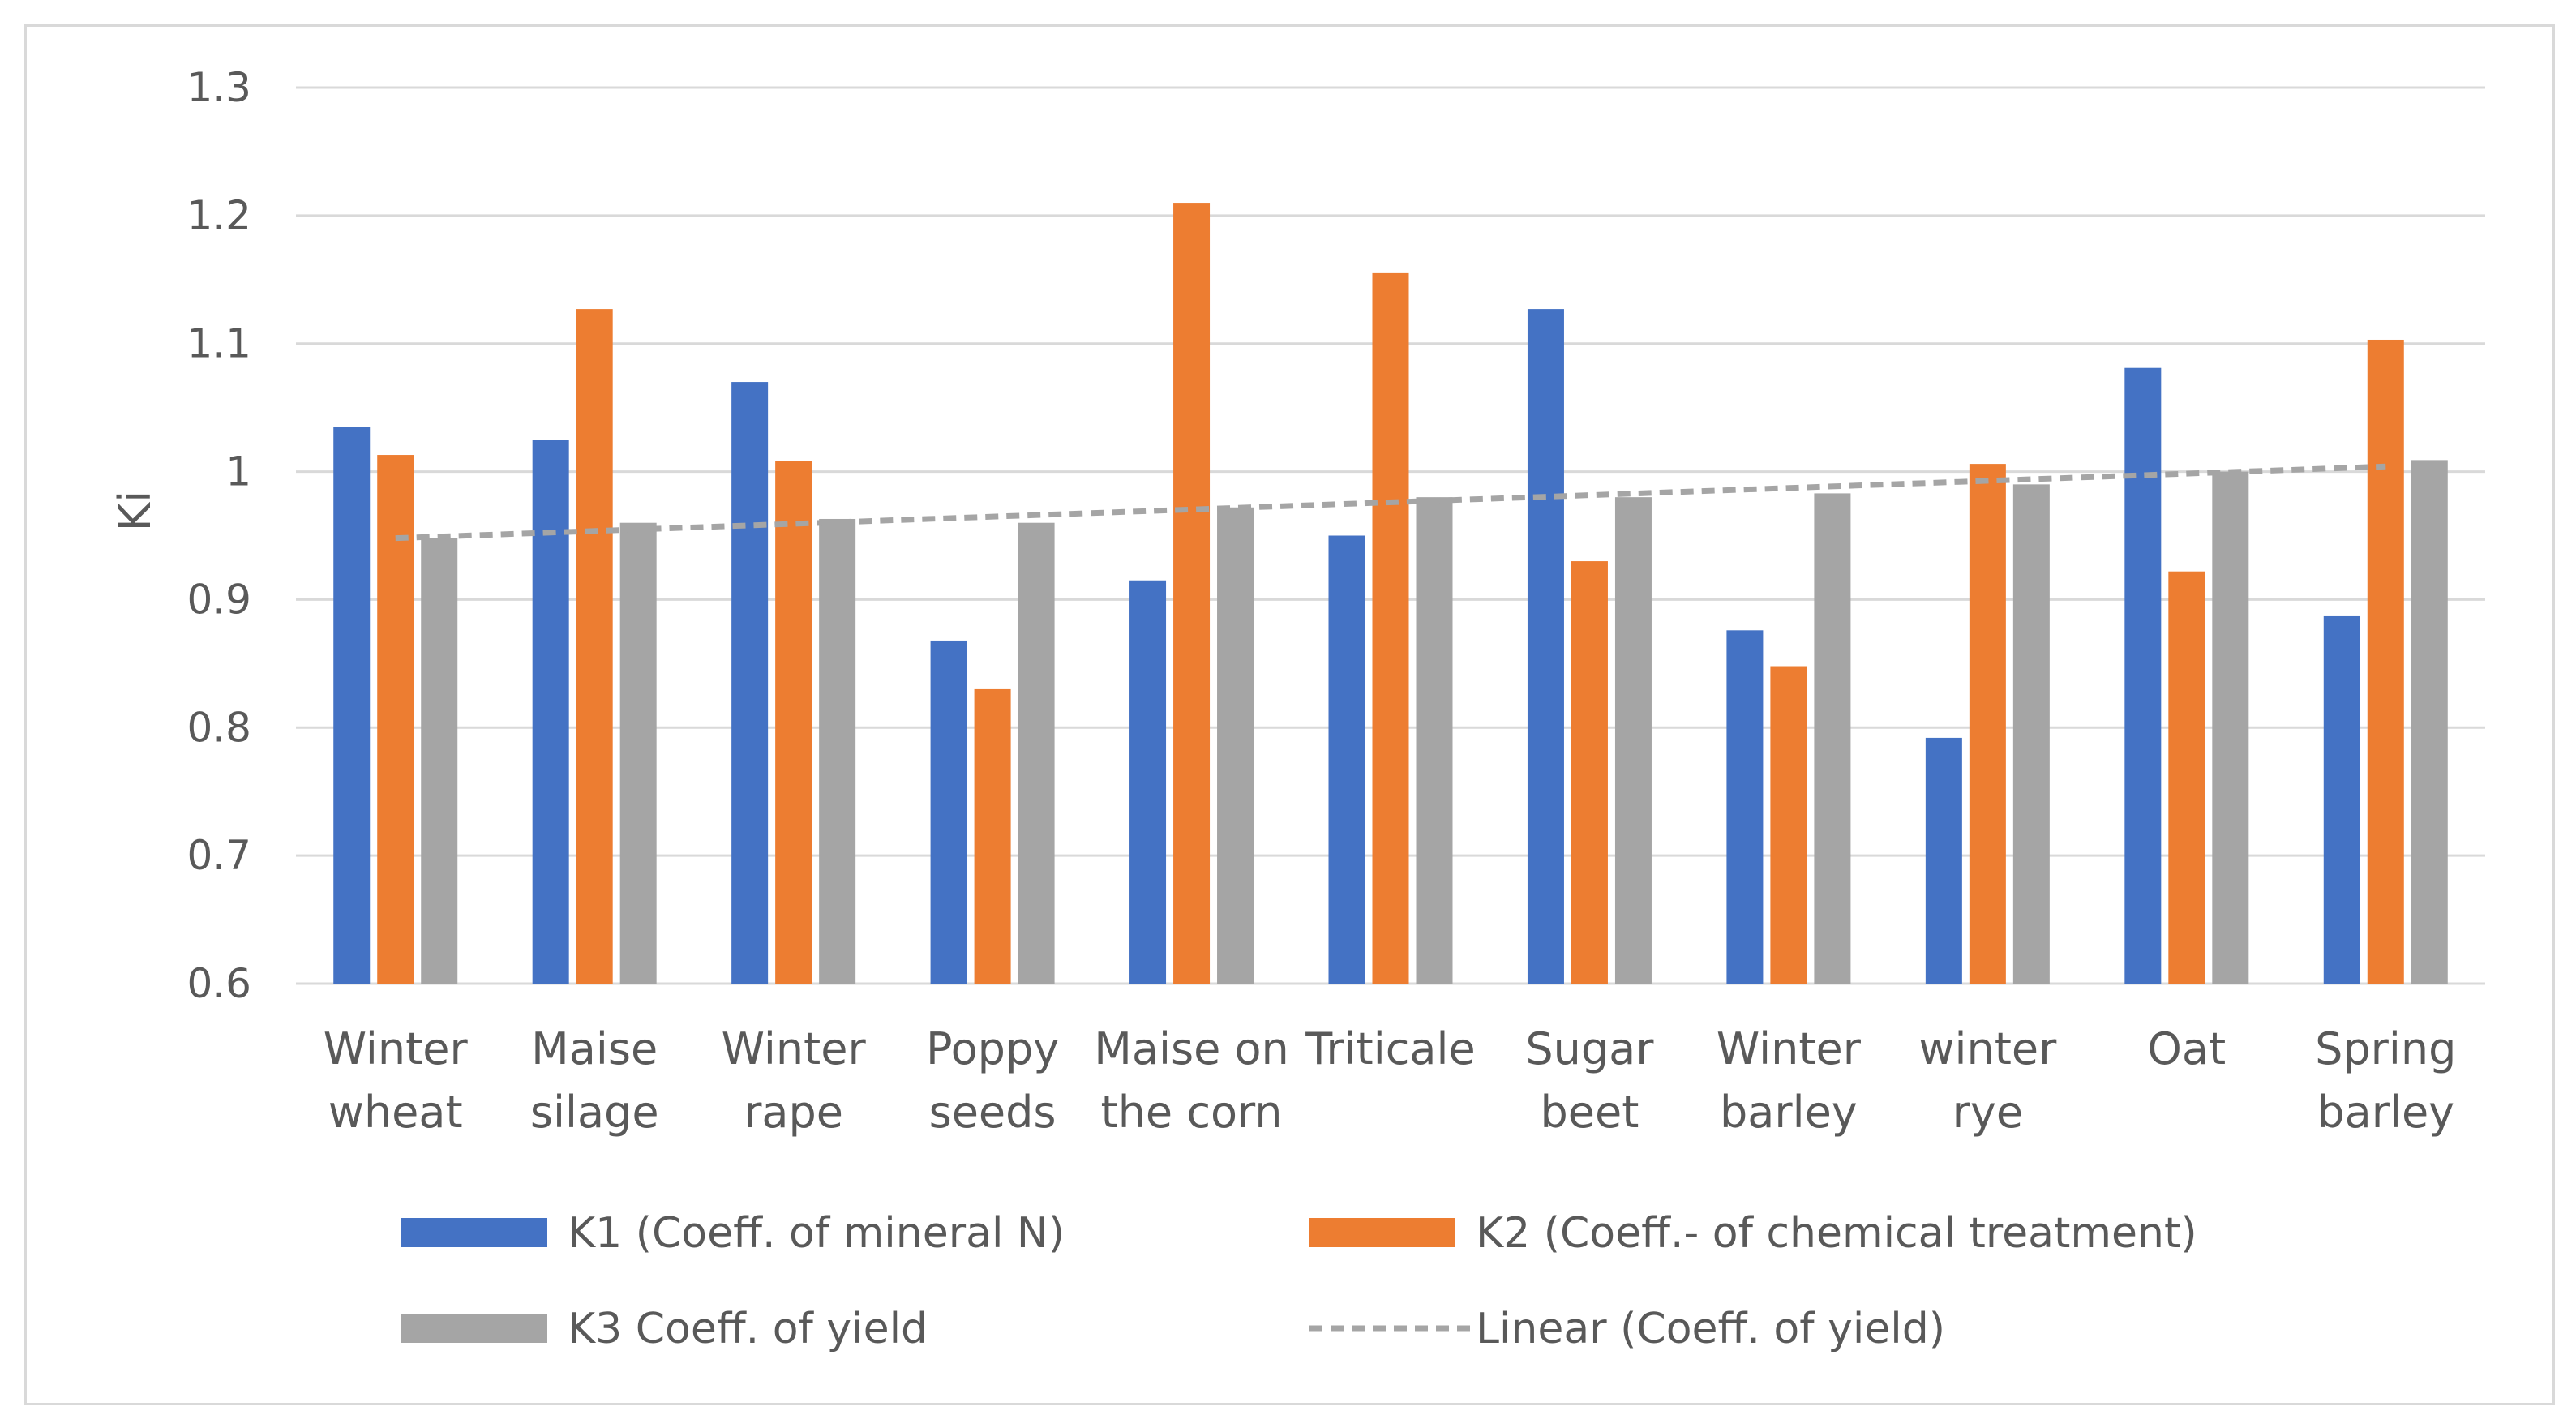 The image size is (2576, 1428). I want to click on y-tick-label: 0.7, so click(218, 855).